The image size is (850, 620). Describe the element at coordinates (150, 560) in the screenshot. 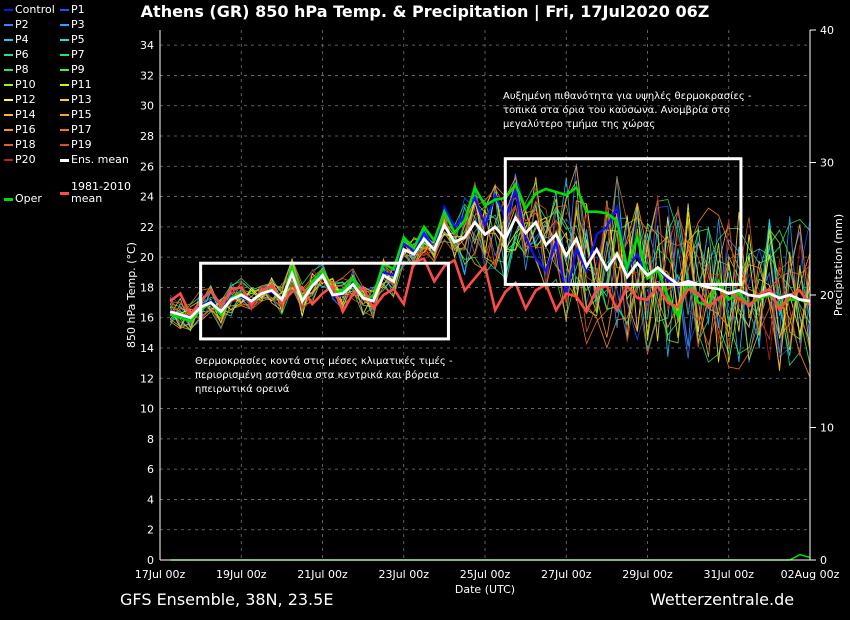

I see `y-tick-label: 0` at that location.